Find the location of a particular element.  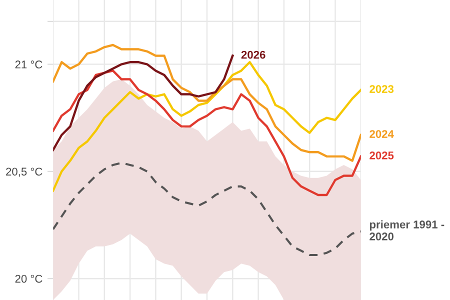

line-series is located at coordinates (143, 103).